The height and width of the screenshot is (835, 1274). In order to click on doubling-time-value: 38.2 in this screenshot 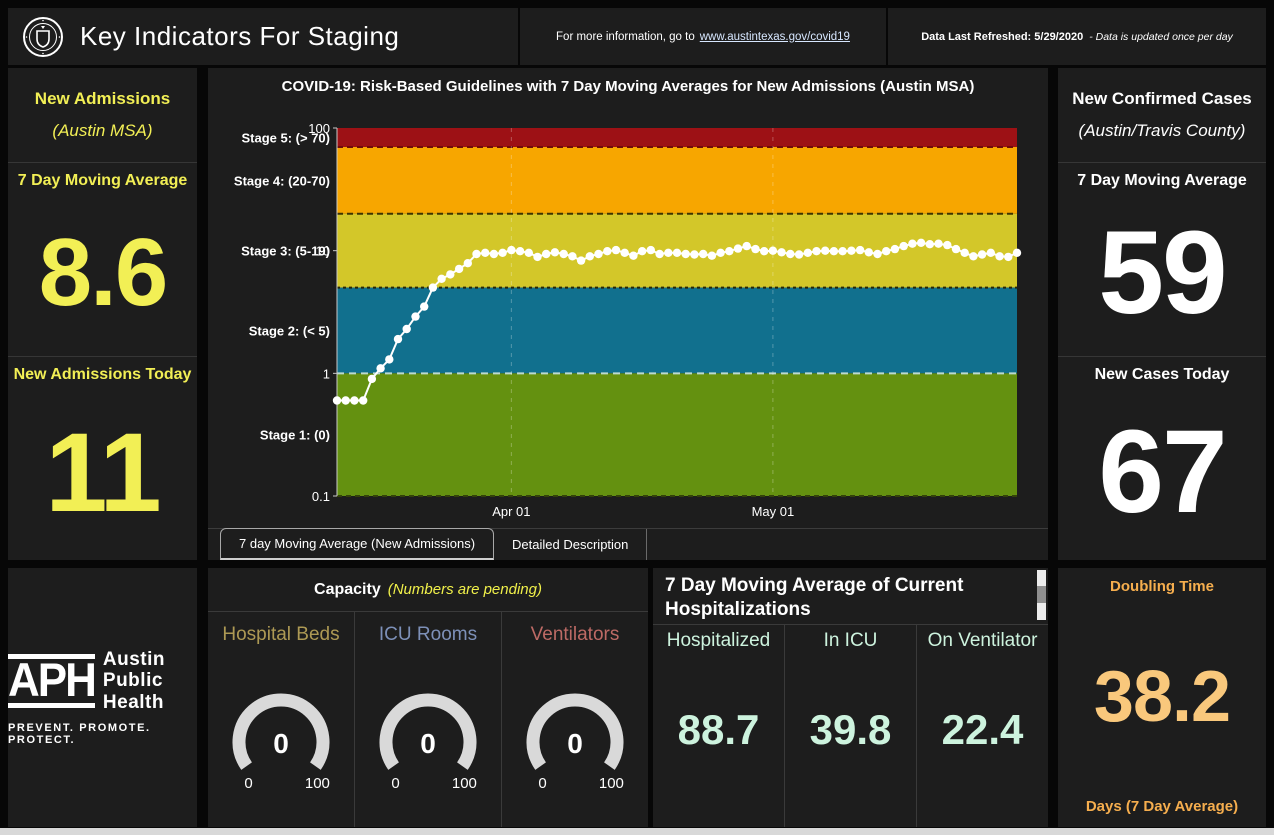, I will do `click(1162, 696)`.